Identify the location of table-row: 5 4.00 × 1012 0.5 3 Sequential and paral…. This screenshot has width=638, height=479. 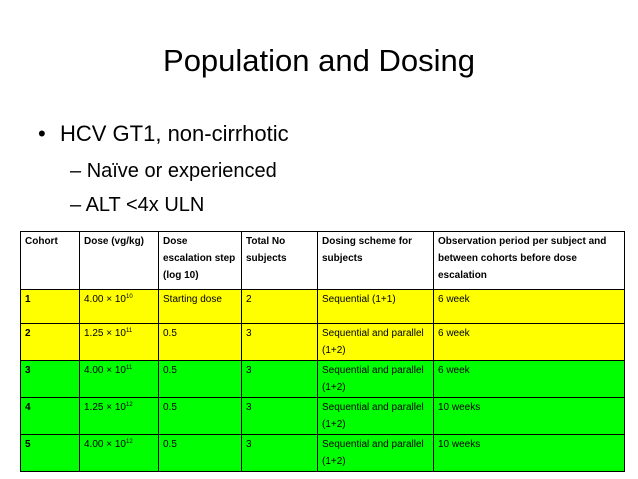
(322, 453).